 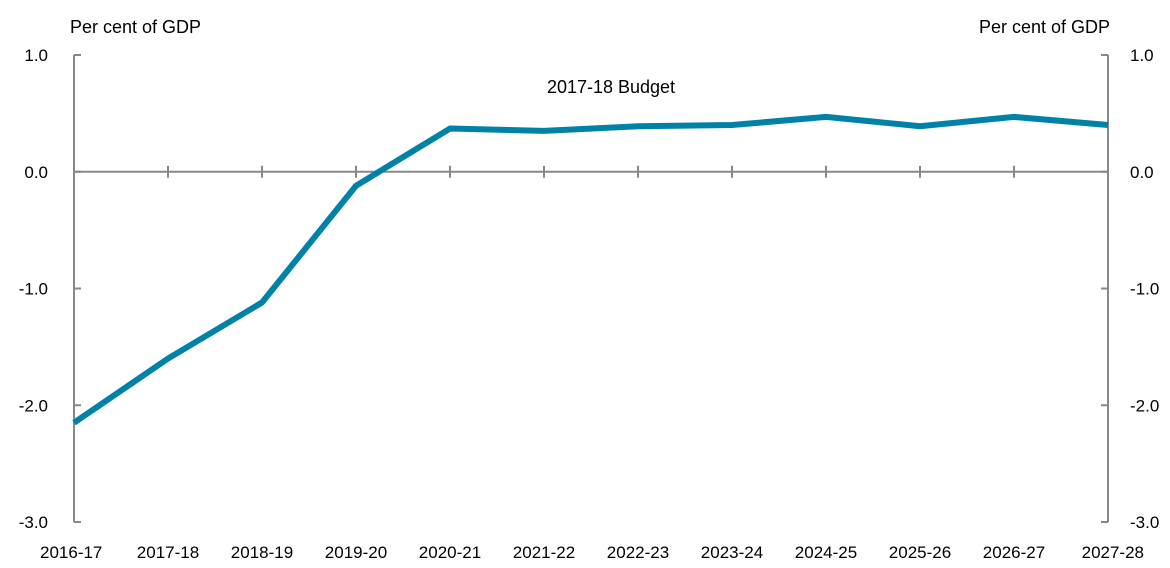 What do you see at coordinates (732, 552) in the screenshot?
I see `x-tick-label: 2023-24` at bounding box center [732, 552].